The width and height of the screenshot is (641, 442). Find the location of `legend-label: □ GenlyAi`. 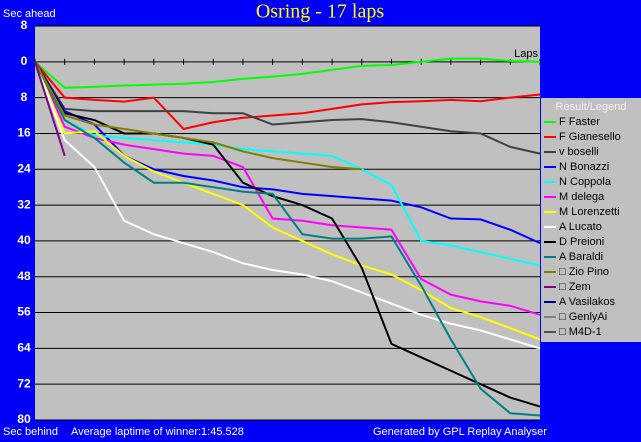

legend-label: □ GenlyAi is located at coordinates (583, 317).